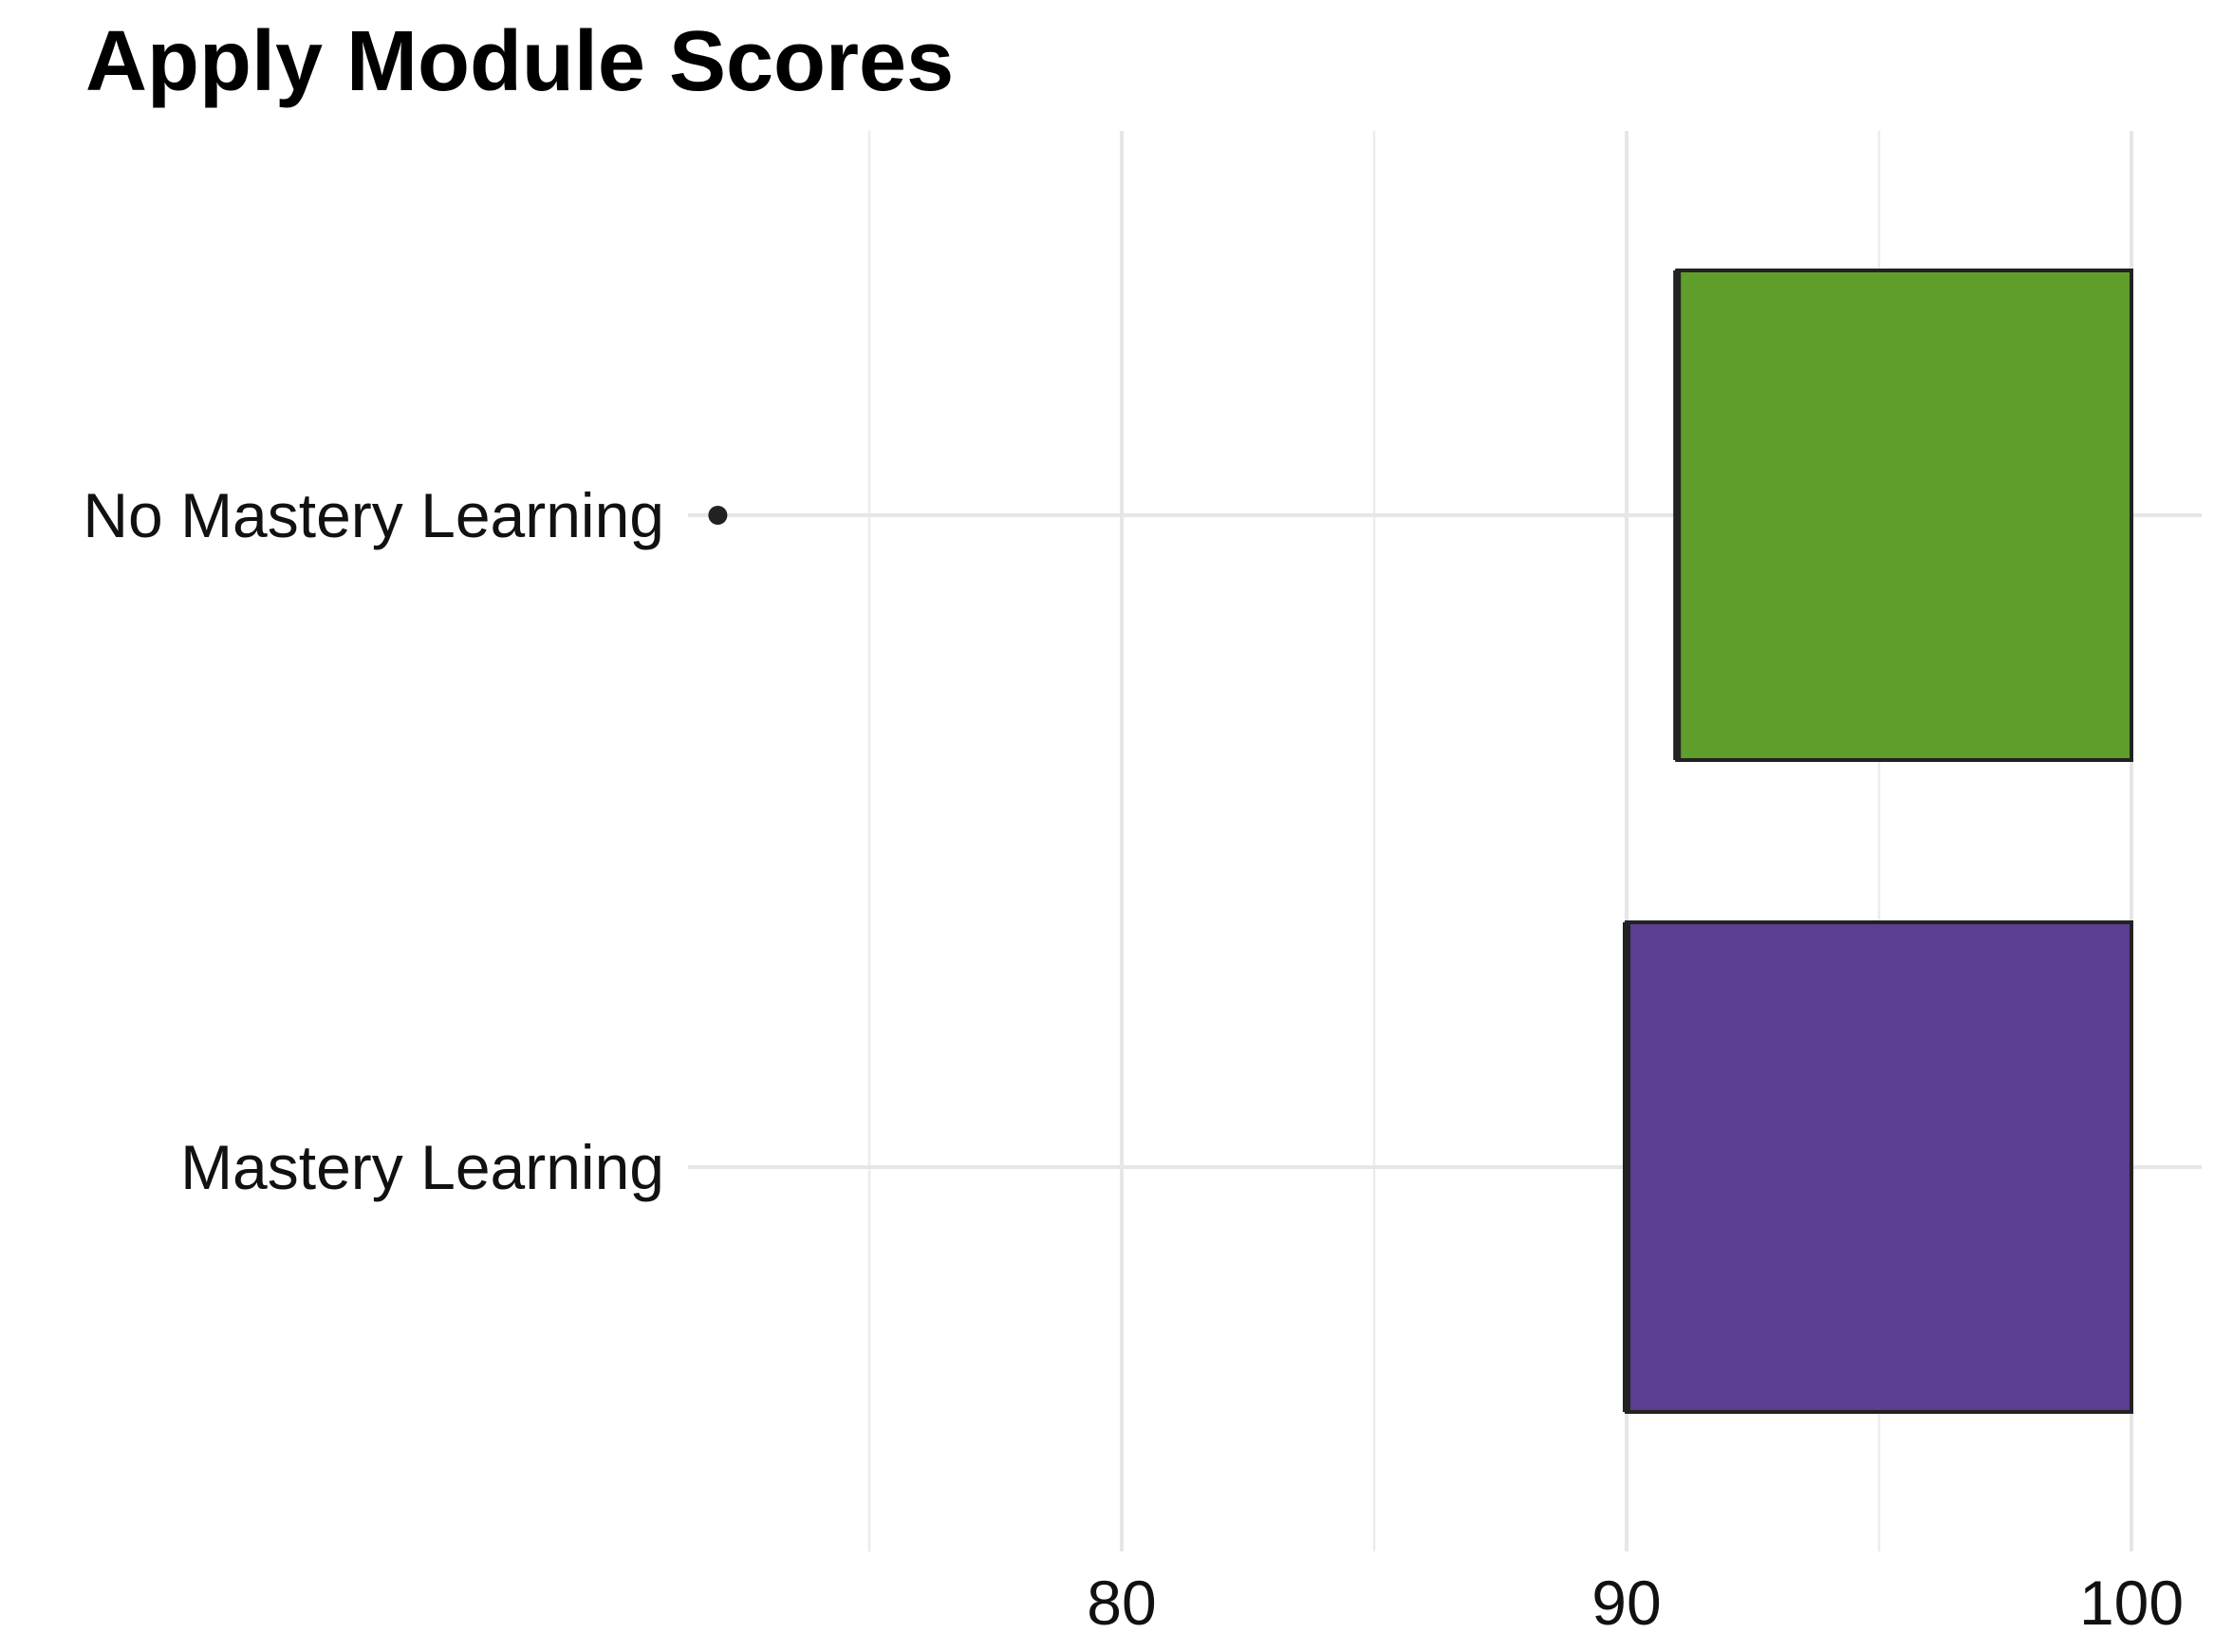 This screenshot has width=2214, height=1652. Describe the element at coordinates (1626, 1603) in the screenshot. I see `x-tick-label: 90` at that location.